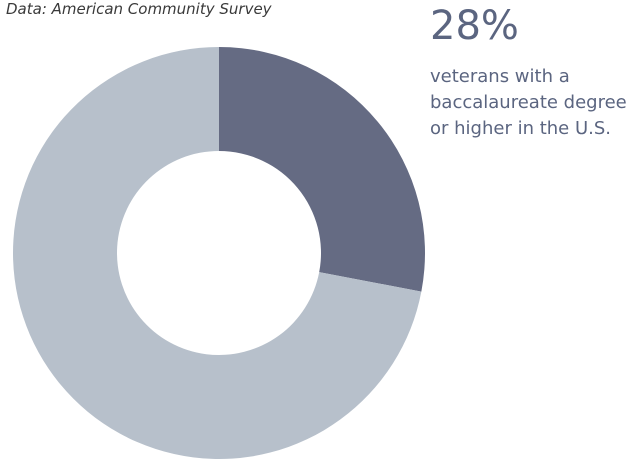 The image size is (634, 459). I want to click on stat-value: 28%, so click(474, 26).